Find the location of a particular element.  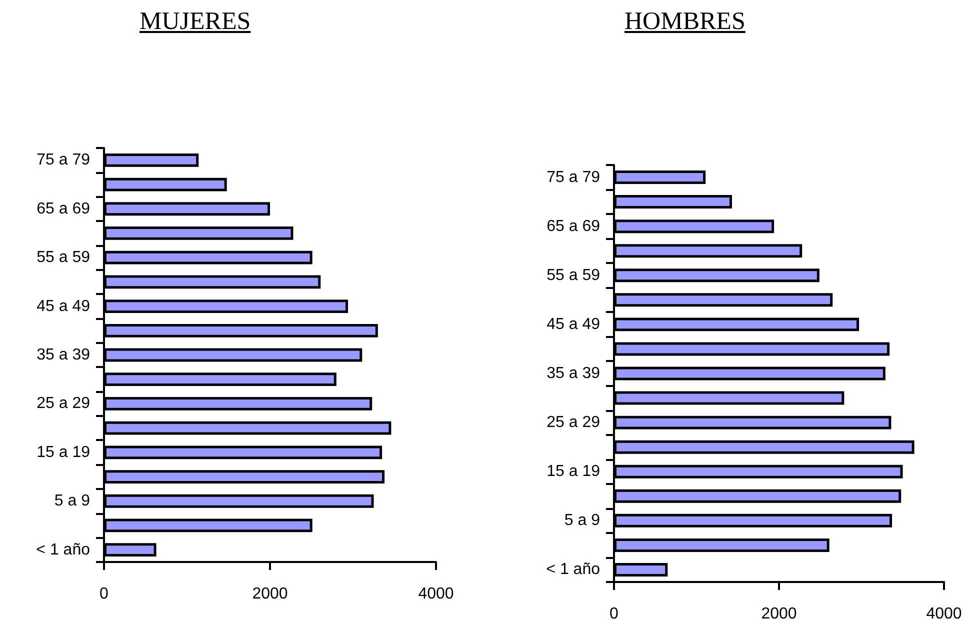

chart-title: MUJERES is located at coordinates (195, 22).